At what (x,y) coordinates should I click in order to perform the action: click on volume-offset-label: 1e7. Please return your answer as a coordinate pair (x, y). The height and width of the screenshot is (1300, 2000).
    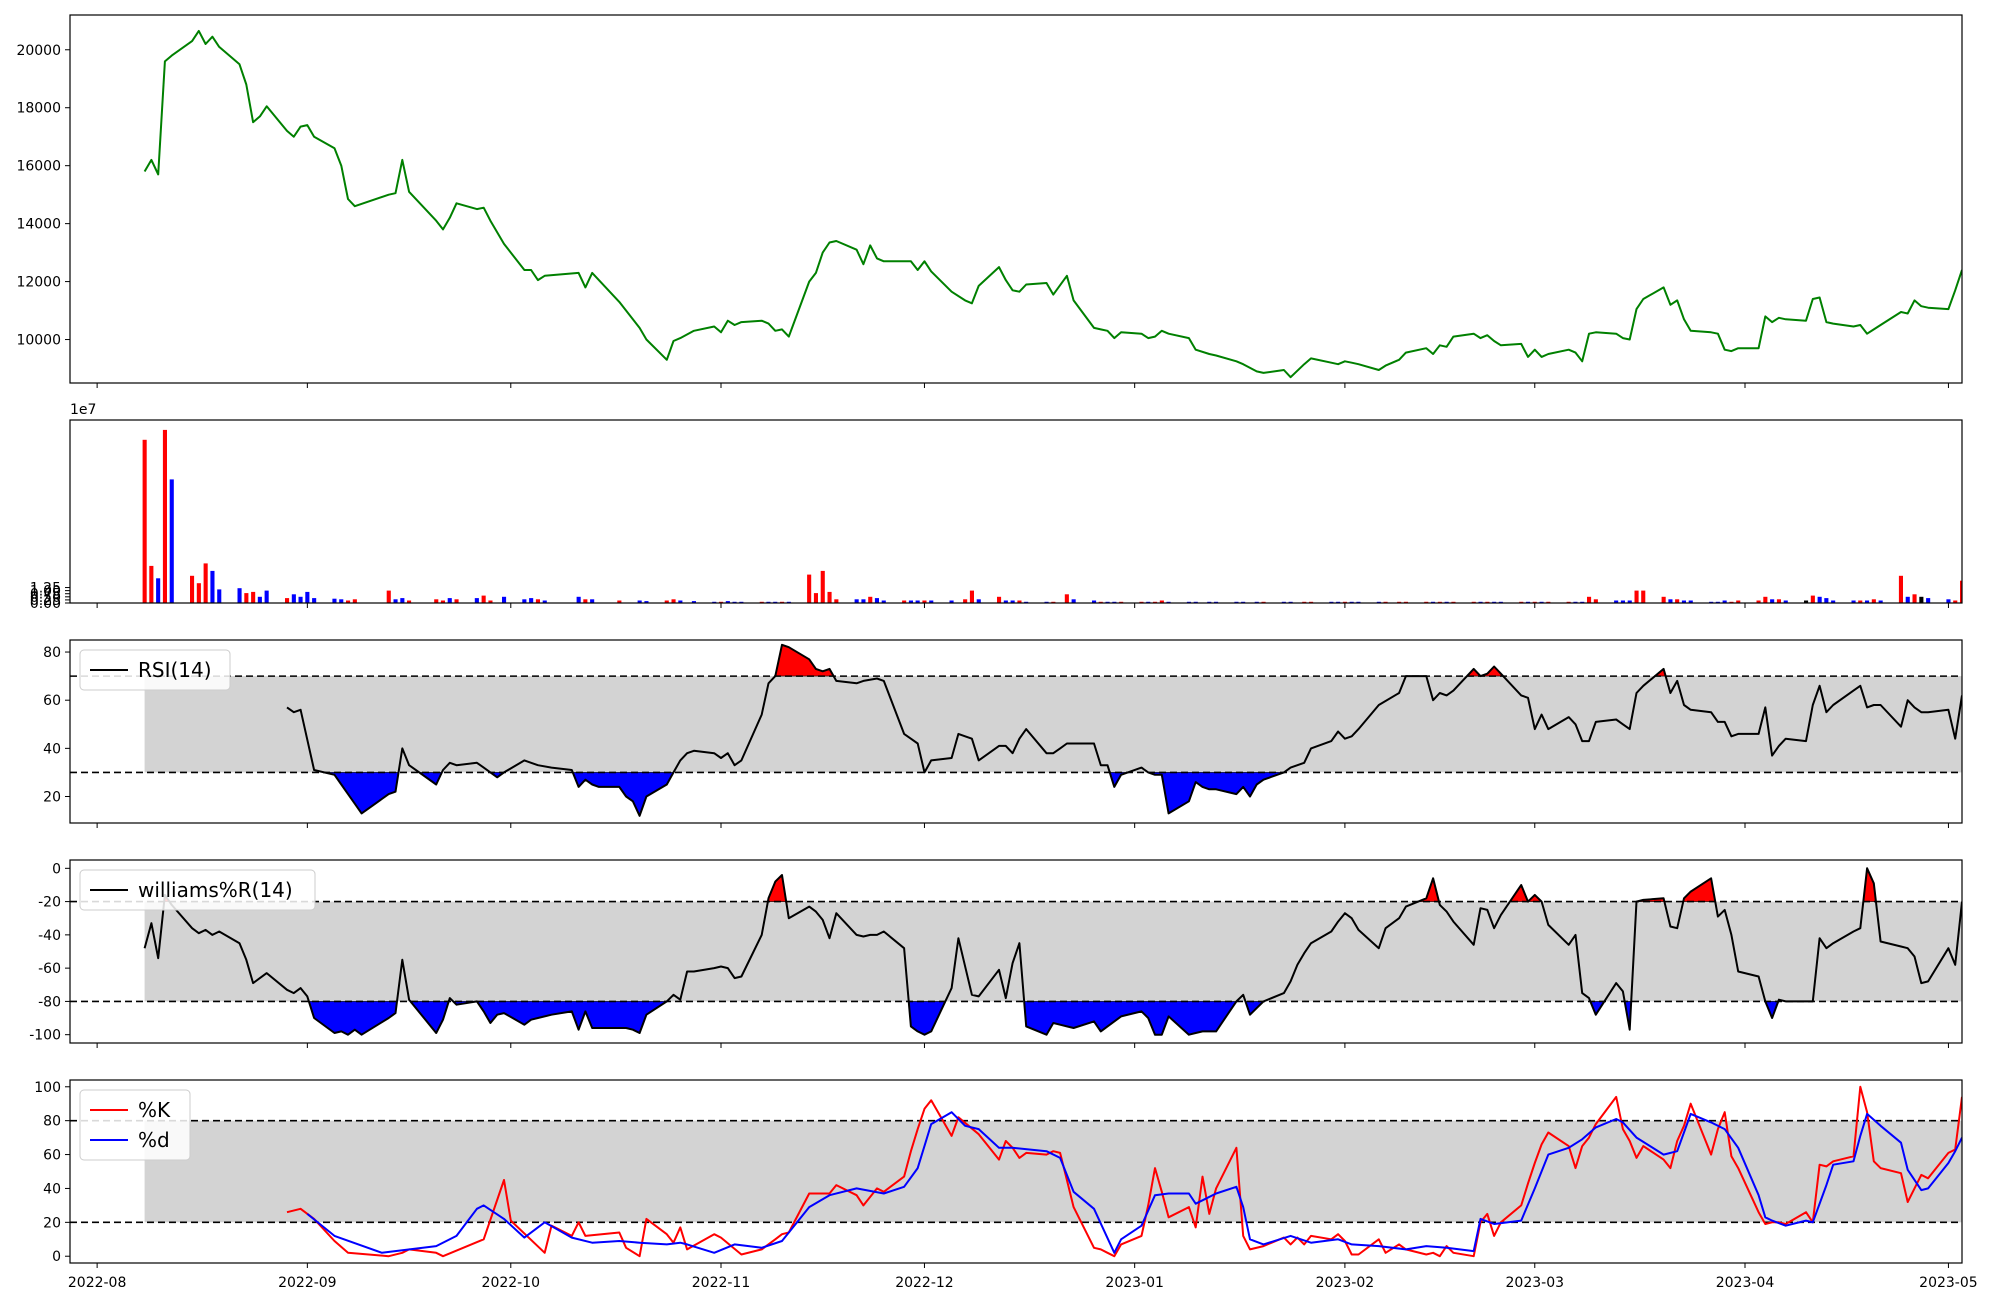
    Looking at the image, I should click on (83, 410).